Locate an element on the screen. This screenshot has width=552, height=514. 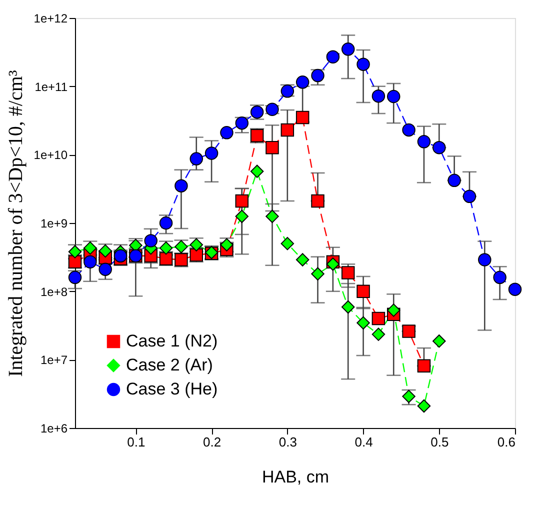
y-tick-label: 1e+11 is located at coordinates (51, 87).